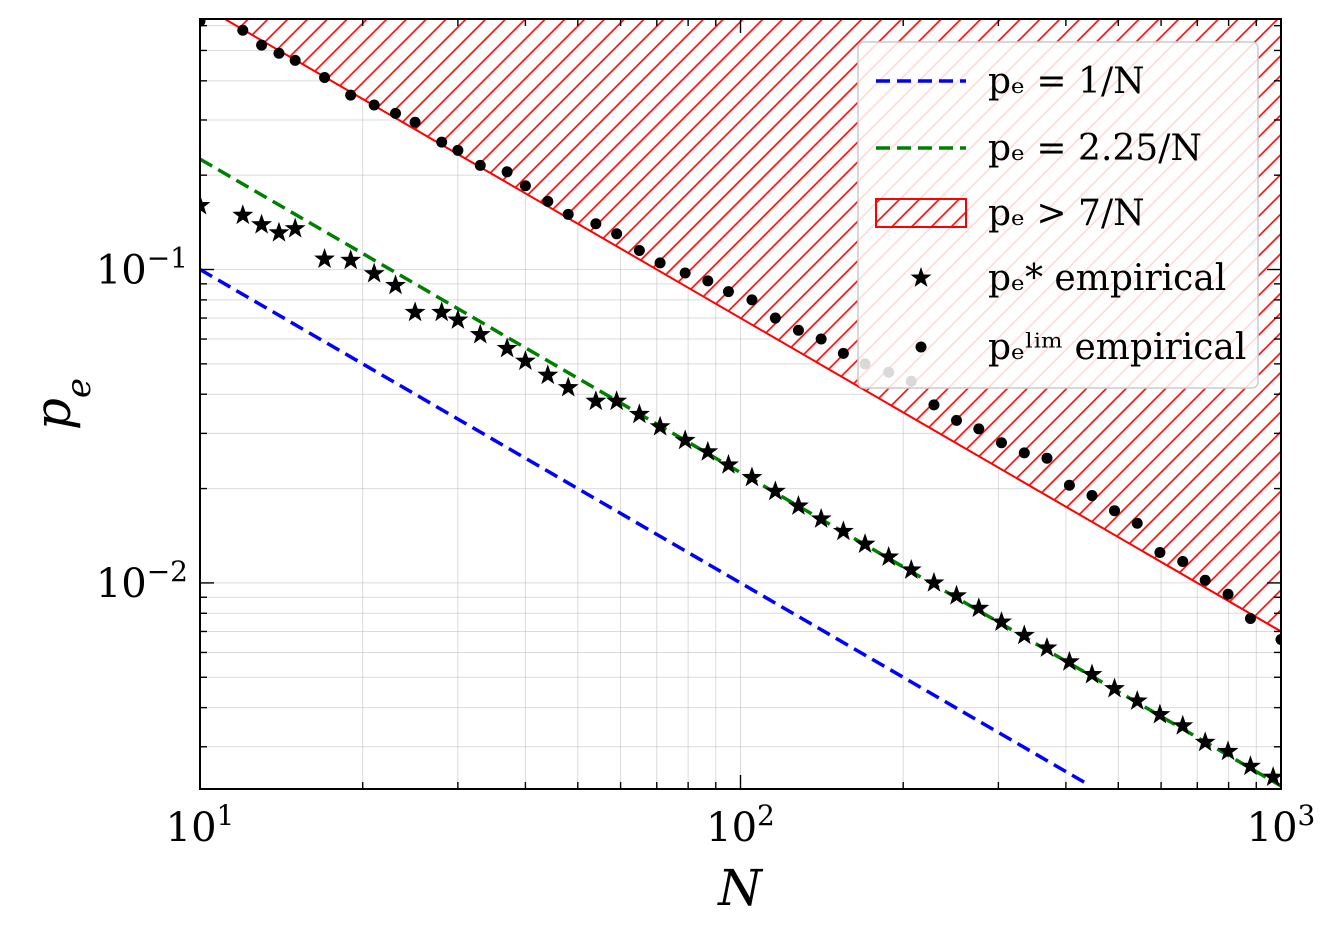 The image size is (1338, 938). I want to click on y-tick-label: 10⁻¹, so click(142, 267).